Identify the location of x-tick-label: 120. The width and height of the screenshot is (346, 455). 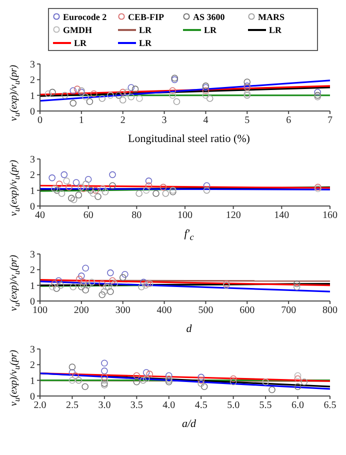
(233, 216).